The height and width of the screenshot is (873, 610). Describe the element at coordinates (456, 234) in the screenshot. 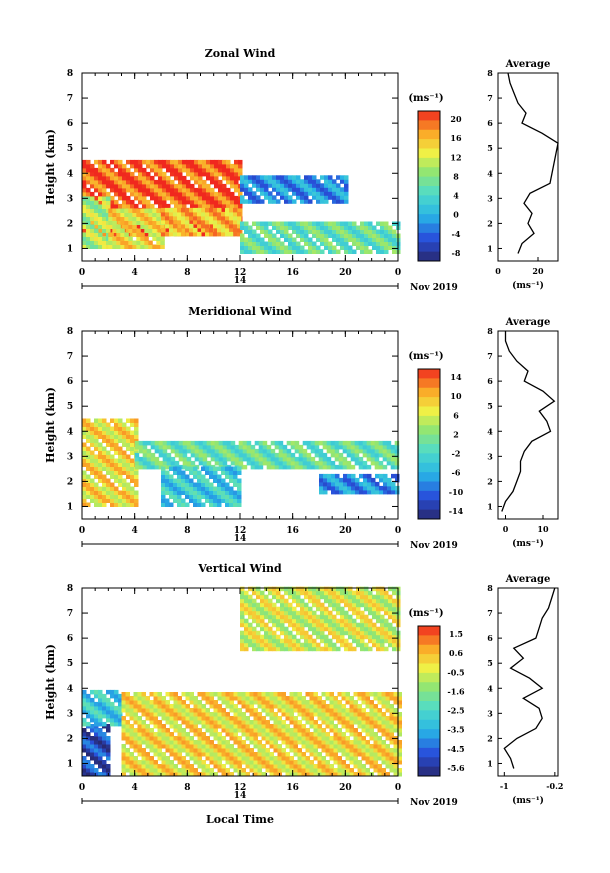

I see `colorbar-tick-label: -4` at that location.